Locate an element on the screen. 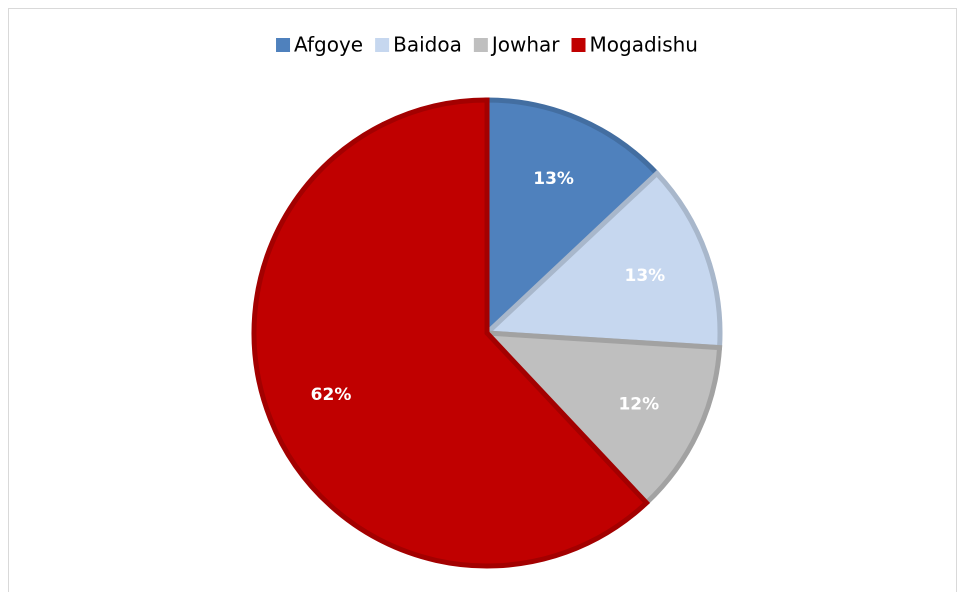  legend: Afgoye Baidoa Jowhar Mogadishu is located at coordinates (487, 45).